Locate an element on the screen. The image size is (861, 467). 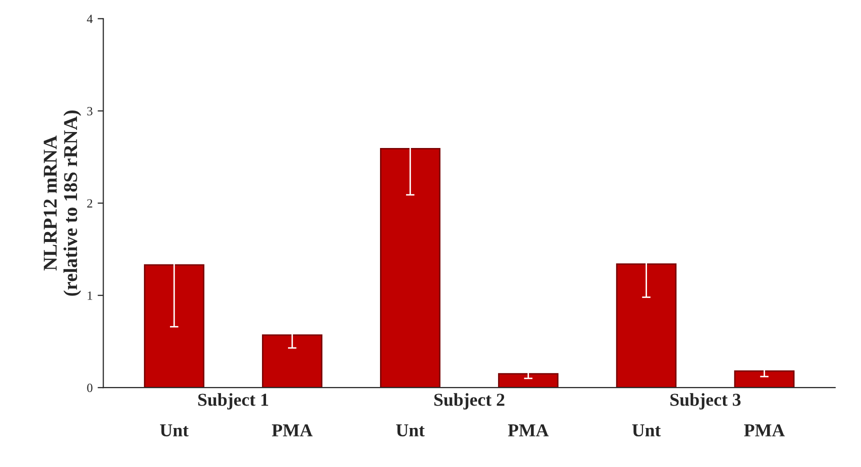
y-tick-label: 0 is located at coordinates (89, 388).